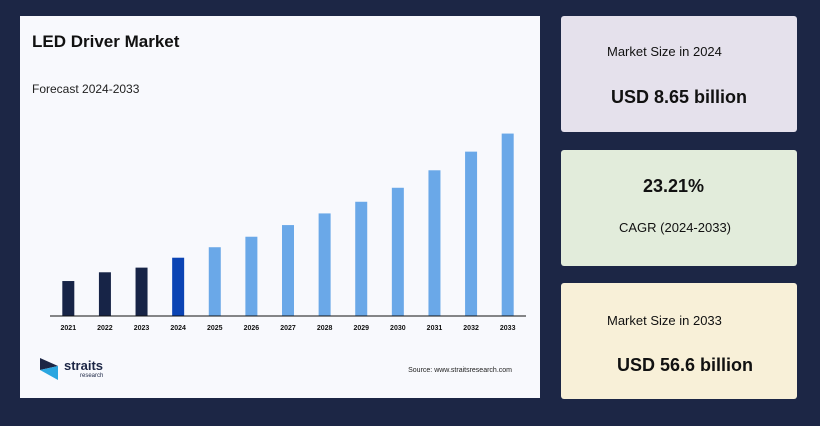 The height and width of the screenshot is (426, 820). Describe the element at coordinates (675, 227) in the screenshot. I see `cagr-label: CAGR (2024-2033)` at that location.